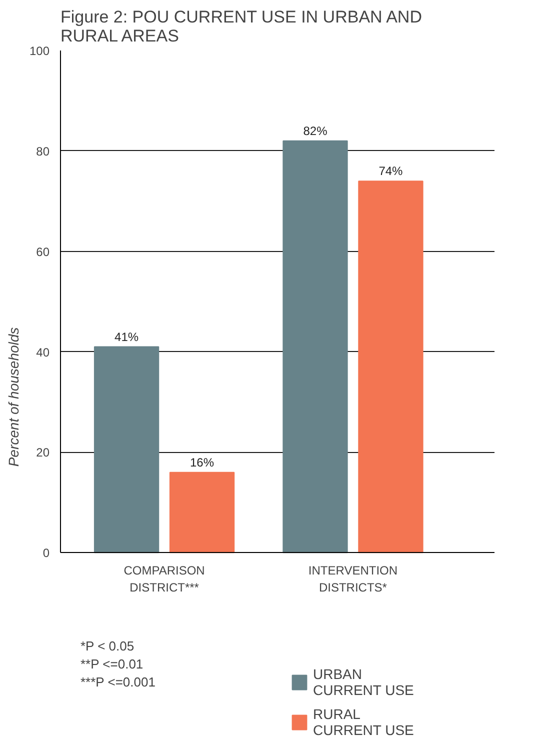  What do you see at coordinates (107, 646) in the screenshot?
I see `text: *P < 0.05` at bounding box center [107, 646].